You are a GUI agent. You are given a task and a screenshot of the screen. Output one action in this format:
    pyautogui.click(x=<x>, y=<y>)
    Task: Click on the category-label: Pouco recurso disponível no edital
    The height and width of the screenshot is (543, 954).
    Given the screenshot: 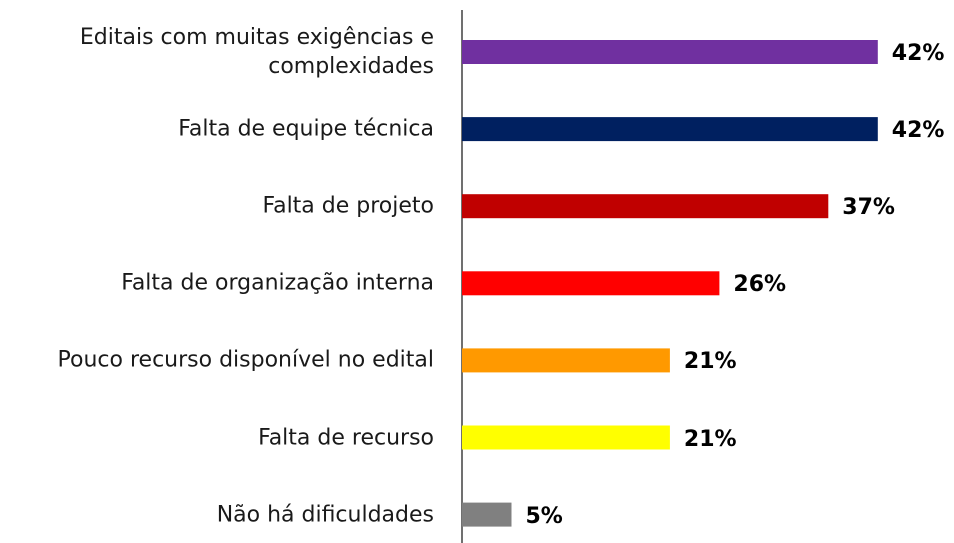 What is the action you would take?
    pyautogui.click(x=245, y=360)
    